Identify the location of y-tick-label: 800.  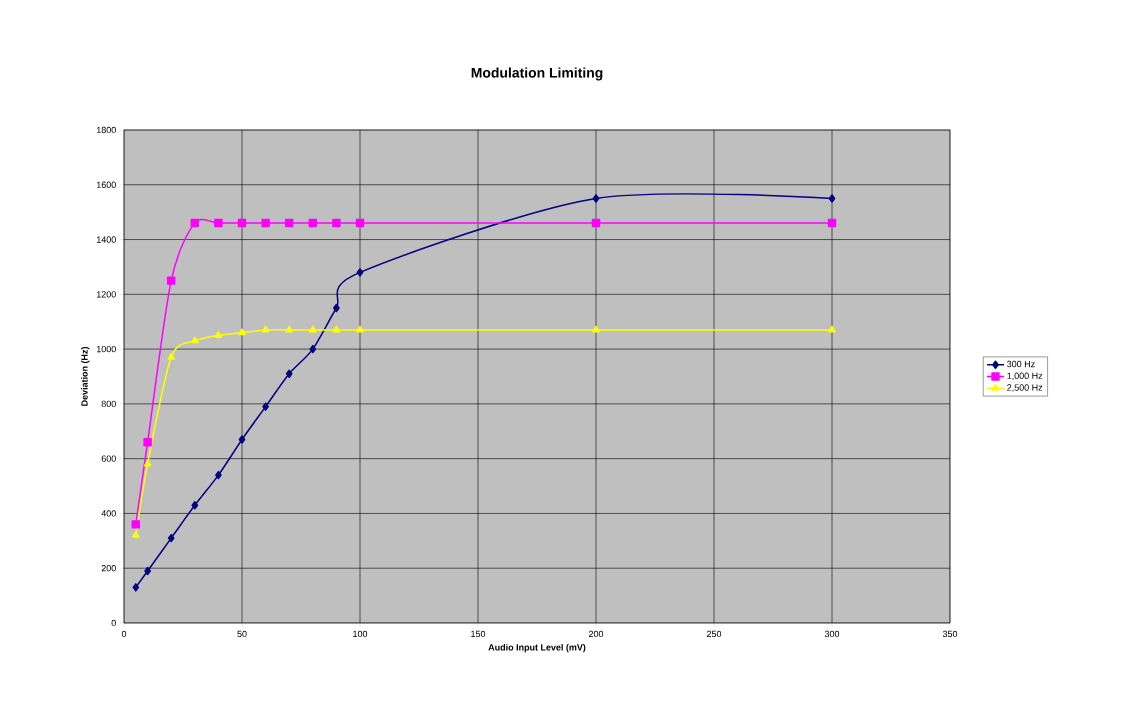
(108, 404).